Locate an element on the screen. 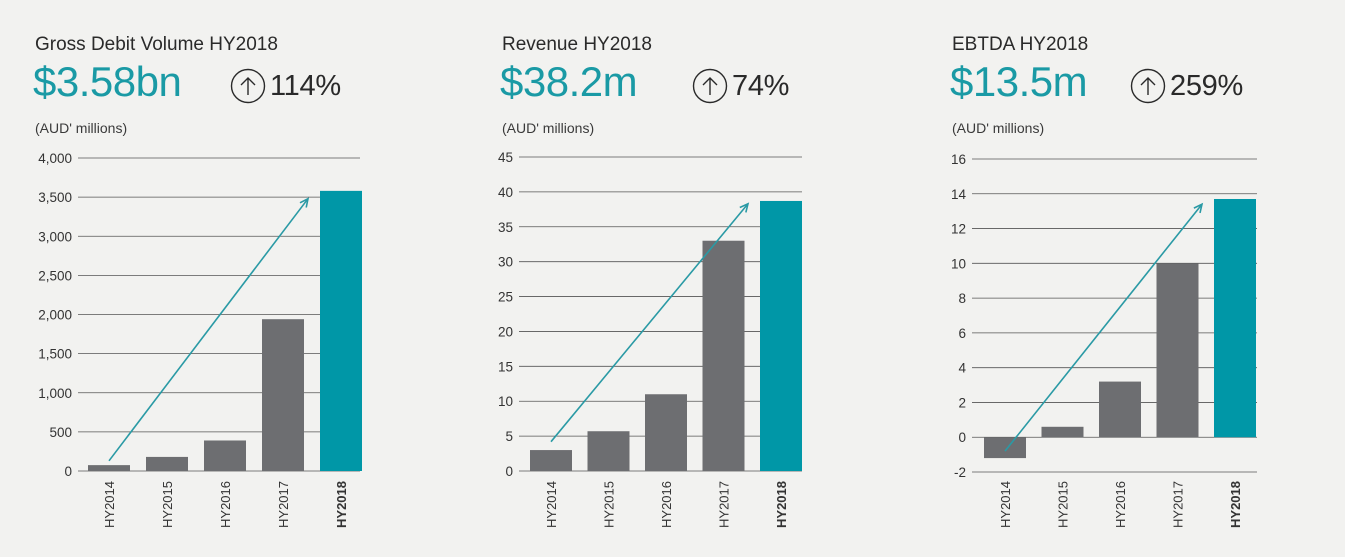  y-tick-label: 2 is located at coordinates (962, 402).